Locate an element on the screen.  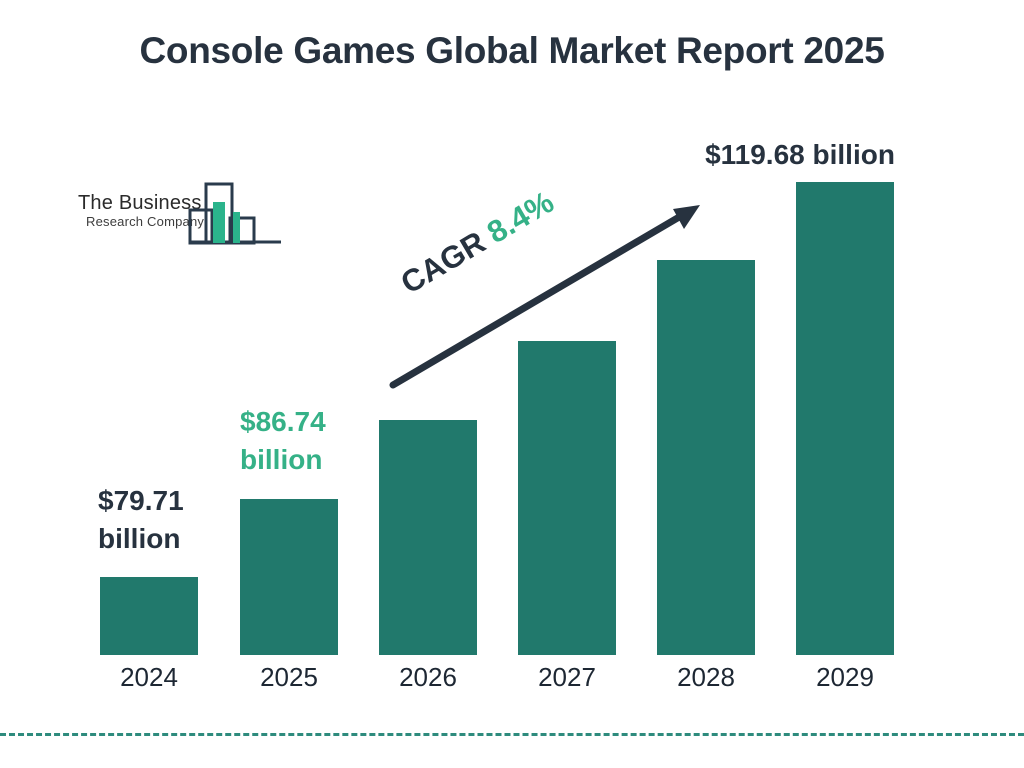
bar-2026 is located at coordinates (428, 537).